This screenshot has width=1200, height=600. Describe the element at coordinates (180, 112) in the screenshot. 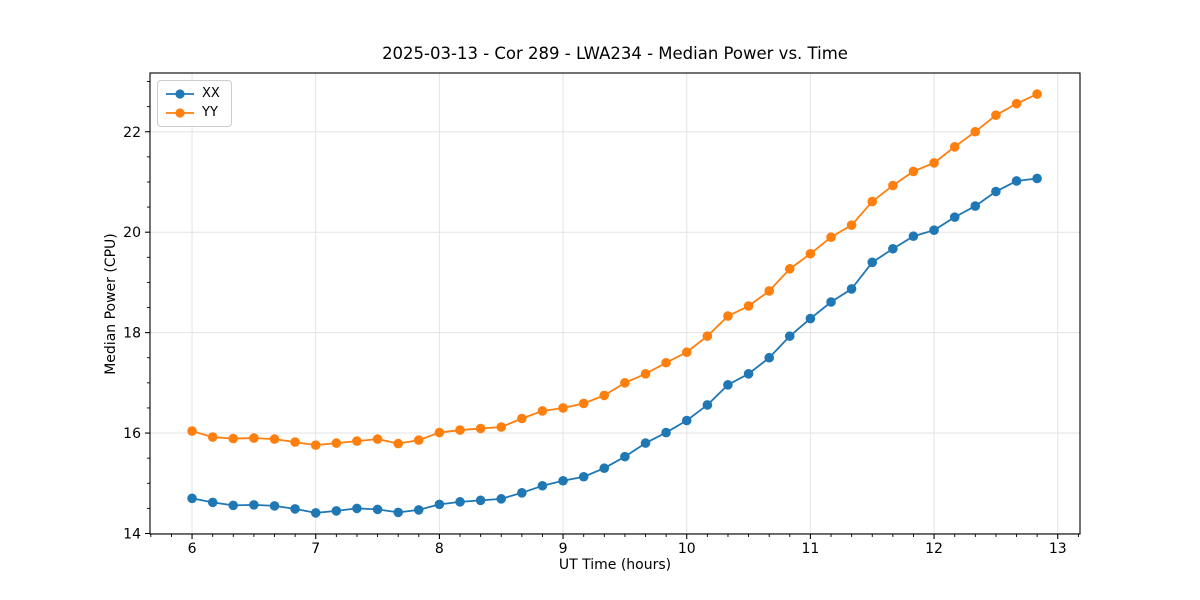

I see `yy-line-marker-sample` at that location.